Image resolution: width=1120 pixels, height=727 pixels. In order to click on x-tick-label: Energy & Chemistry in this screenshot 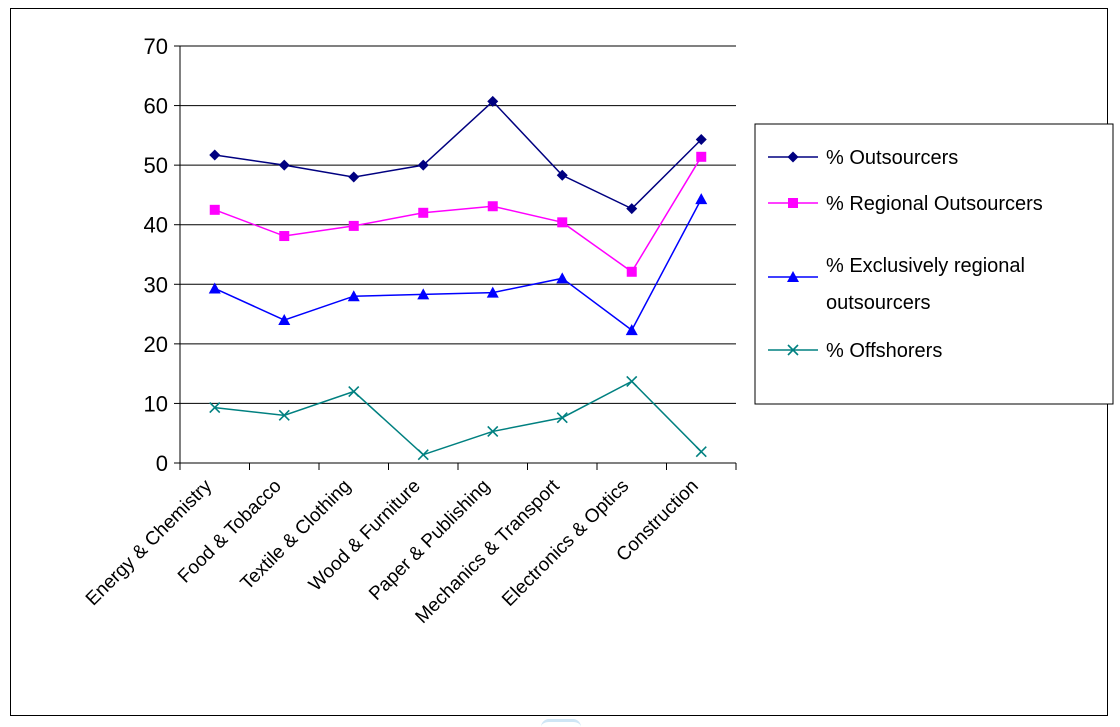, I will do `click(149, 542)`.